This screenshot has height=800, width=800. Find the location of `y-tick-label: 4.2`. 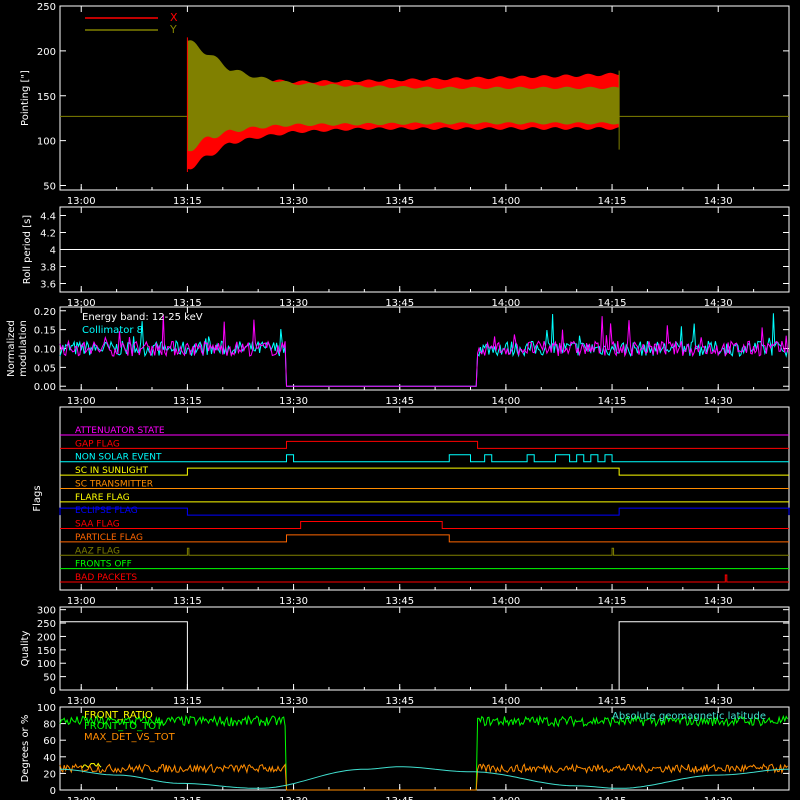

y-tick-label: 4.2 is located at coordinates (48, 234).